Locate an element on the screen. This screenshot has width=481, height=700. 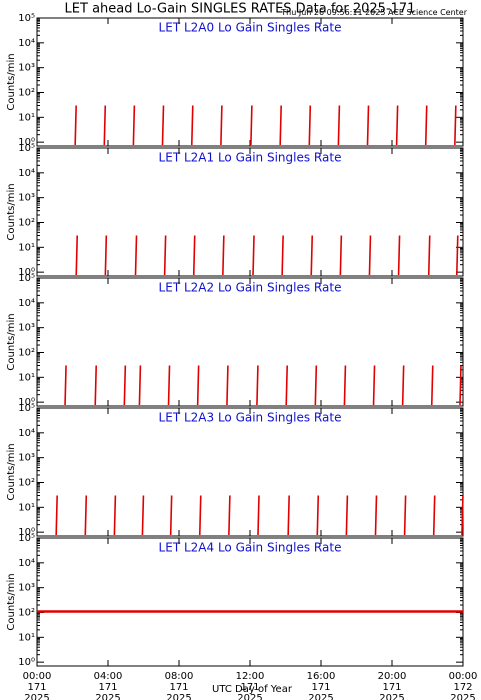
panel-title: LET L2A4 Lo Gain Singles Rate is located at coordinates (250, 548).